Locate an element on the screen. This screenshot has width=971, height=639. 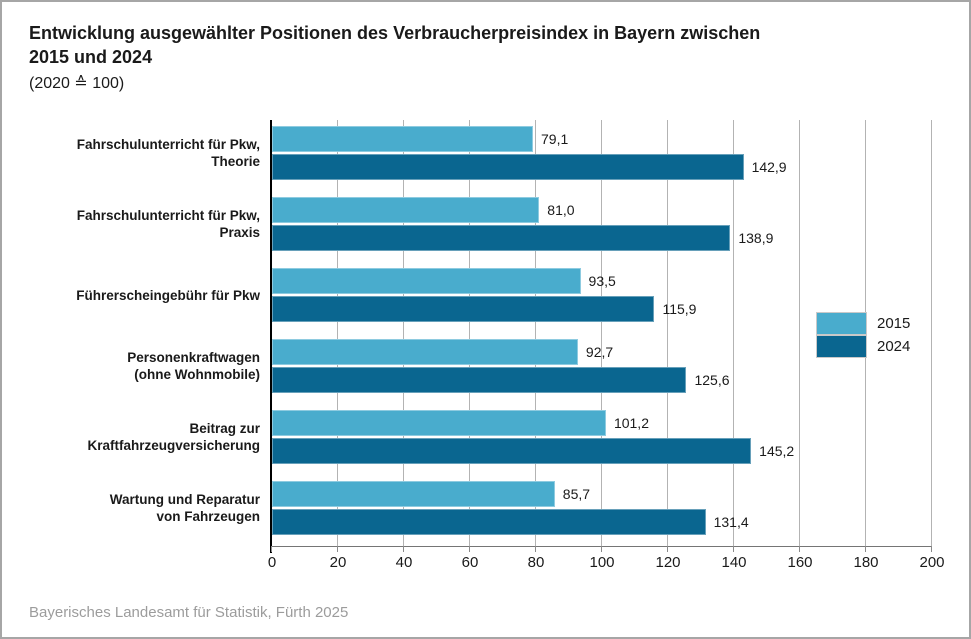
bar-value-label: 145,2 is located at coordinates (777, 451).